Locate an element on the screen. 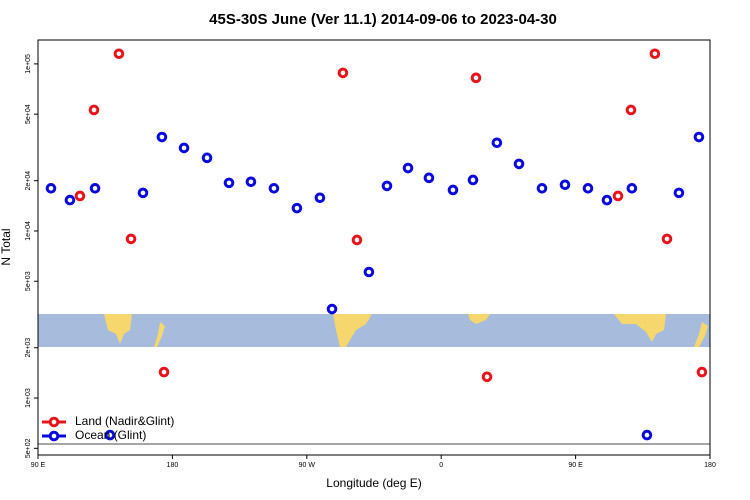 This screenshot has height=500, width=750. y-tick-label: 1e+03 is located at coordinates (28, 398).